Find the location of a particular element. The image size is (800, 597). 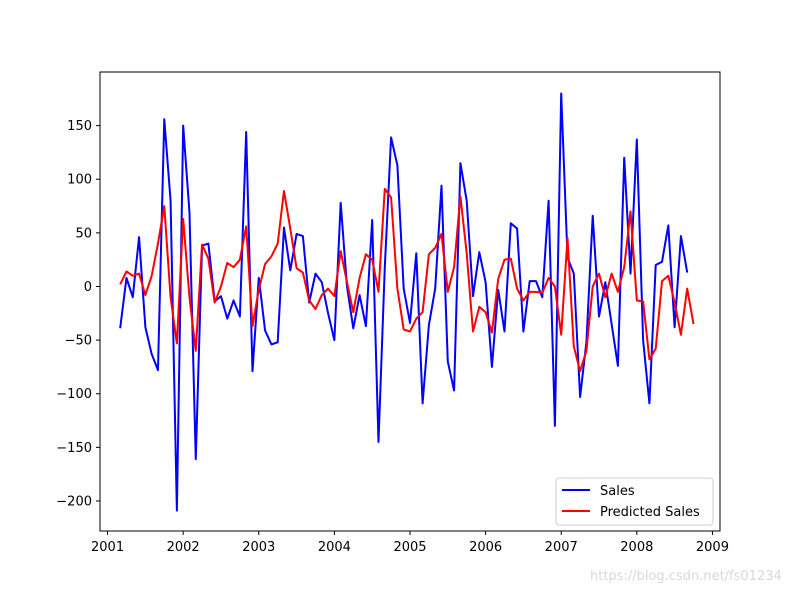

x-tick-label: 2007 is located at coordinates (561, 547).